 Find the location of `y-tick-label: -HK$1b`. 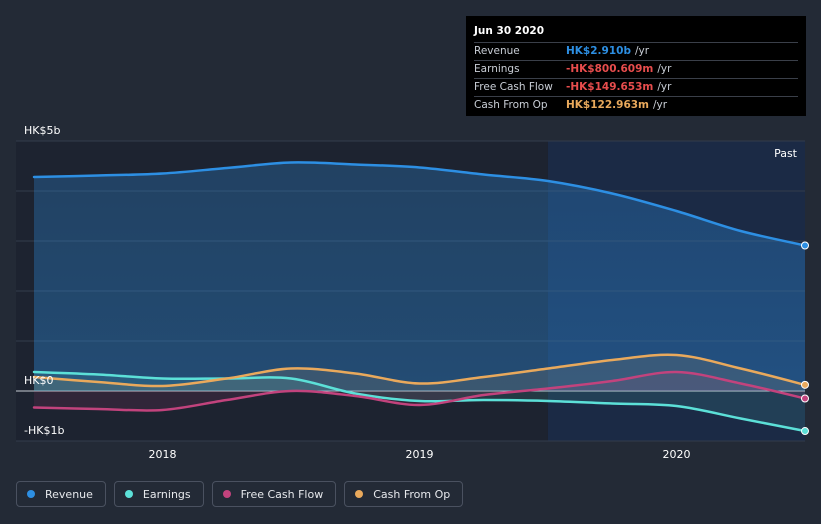

y-tick-label: -HK$1b is located at coordinates (44, 430).